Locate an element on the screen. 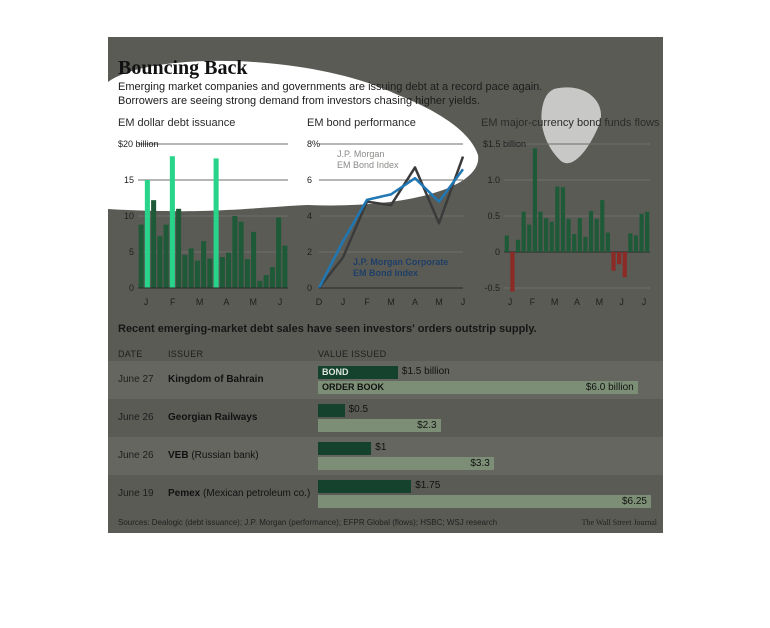  corporate-index-line is located at coordinates (391, 228).